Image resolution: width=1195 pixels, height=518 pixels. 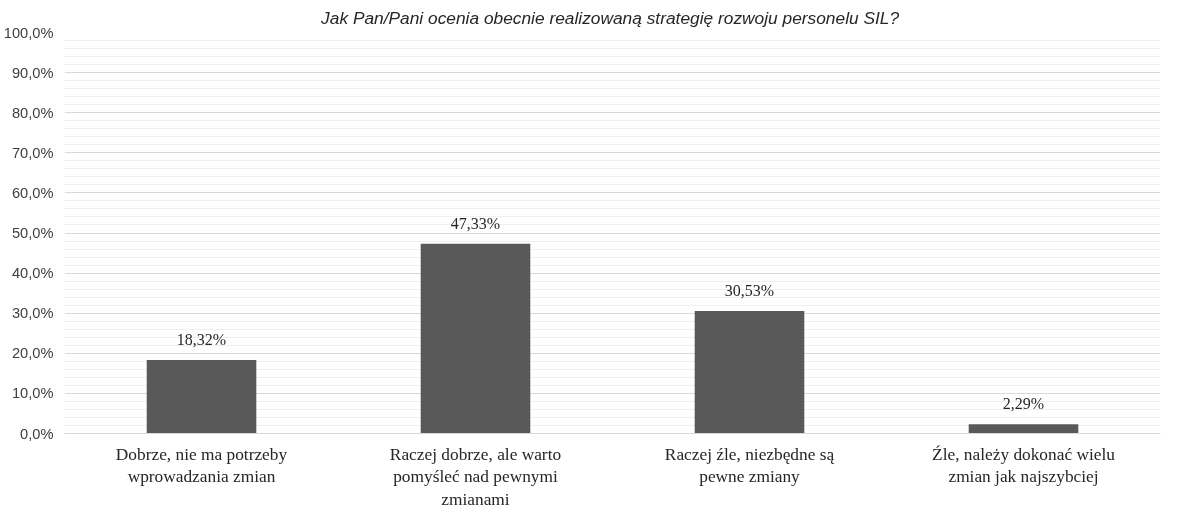 What do you see at coordinates (37, 433) in the screenshot?
I see `y-tick-label: 0,0%` at bounding box center [37, 433].